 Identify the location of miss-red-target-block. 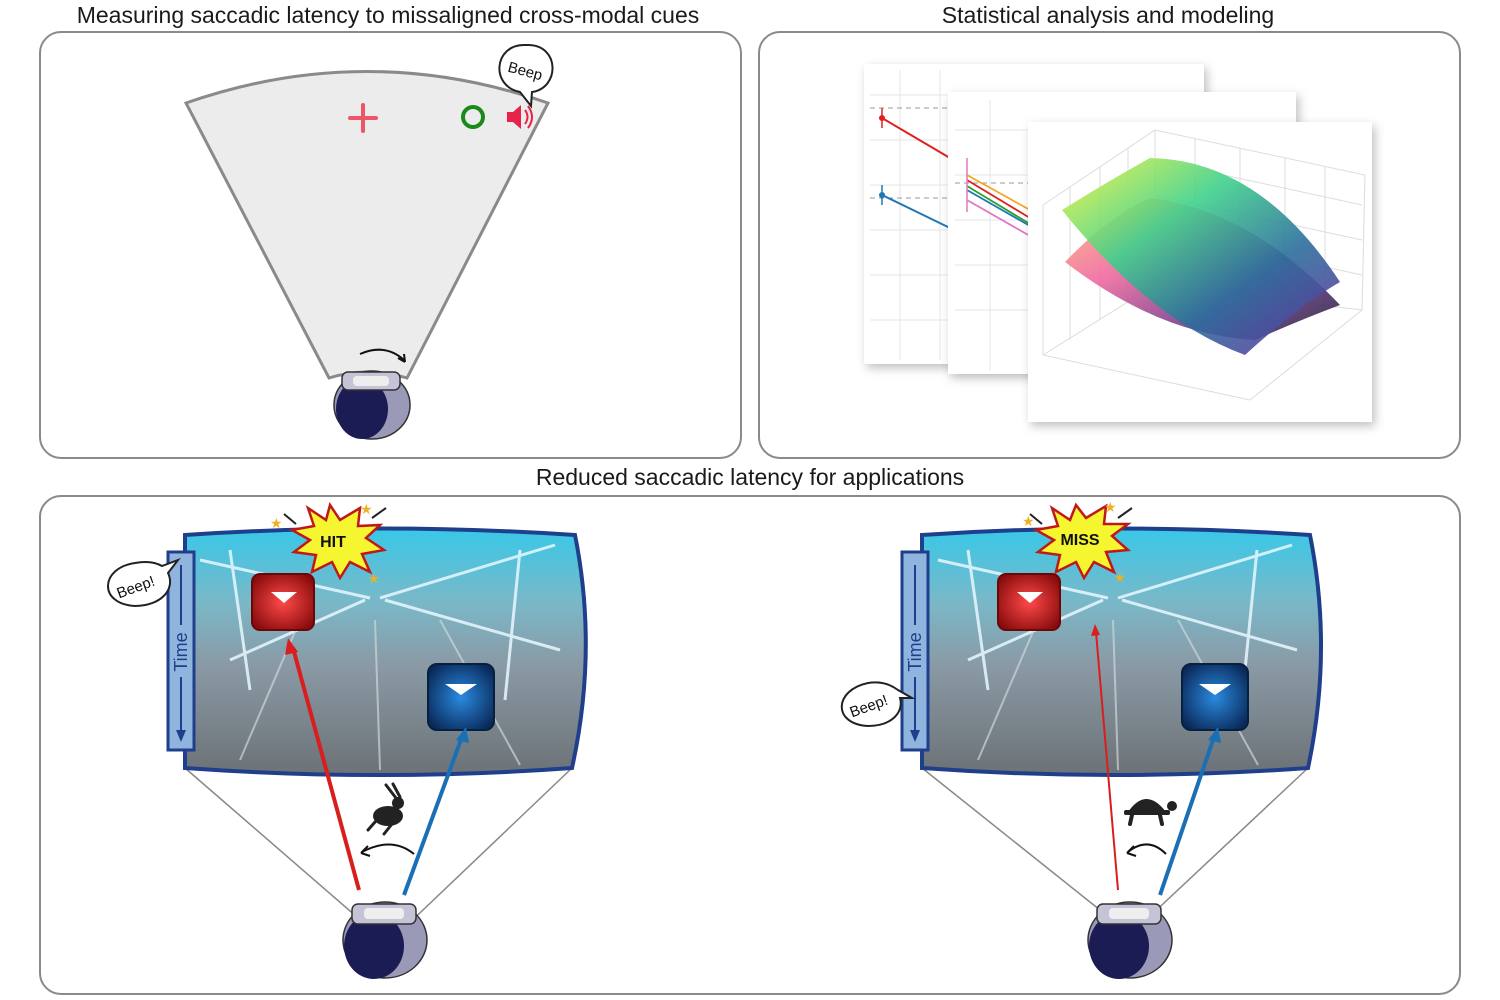
(1029, 602).